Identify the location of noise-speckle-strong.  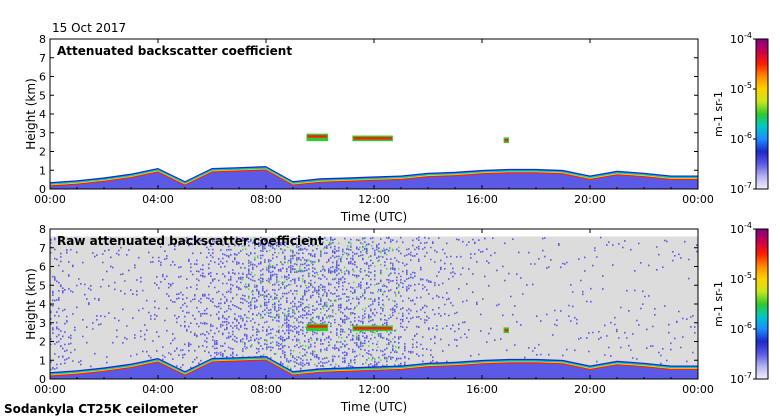
(321, 306).